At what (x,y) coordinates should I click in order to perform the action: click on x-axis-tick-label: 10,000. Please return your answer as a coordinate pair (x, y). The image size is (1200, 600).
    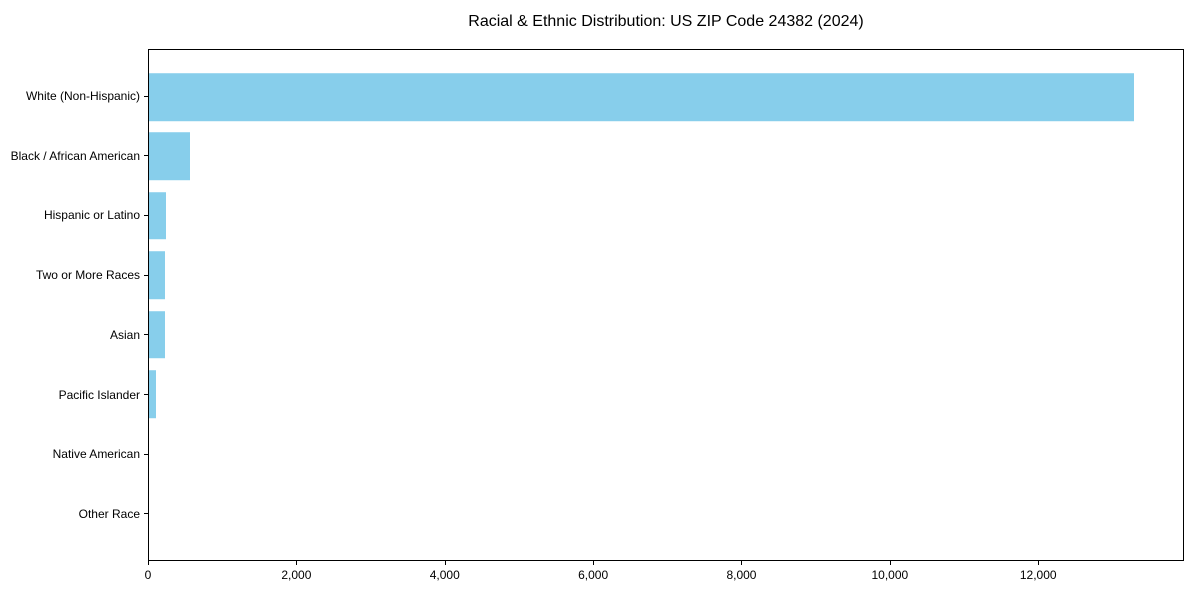
    Looking at the image, I should click on (890, 575).